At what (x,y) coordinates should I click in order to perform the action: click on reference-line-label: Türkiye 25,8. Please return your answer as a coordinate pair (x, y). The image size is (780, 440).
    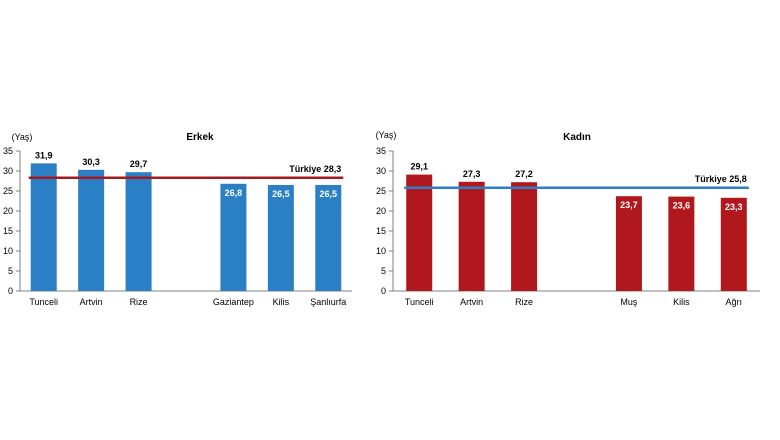
    Looking at the image, I should click on (721, 179).